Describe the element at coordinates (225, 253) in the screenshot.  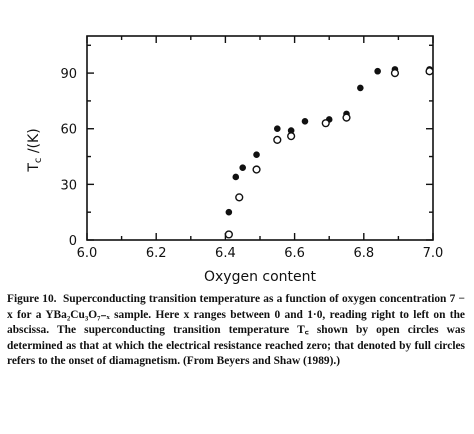
I see `x-tick-label: 6.4` at that location.